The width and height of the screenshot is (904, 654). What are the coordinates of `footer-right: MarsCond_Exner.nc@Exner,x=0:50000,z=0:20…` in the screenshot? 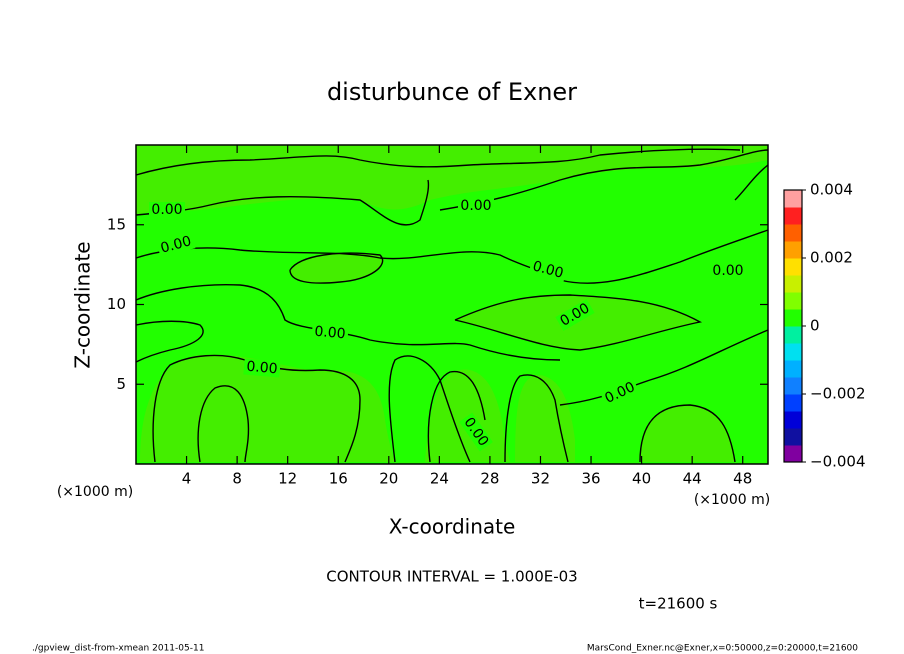 It's located at (722, 649).